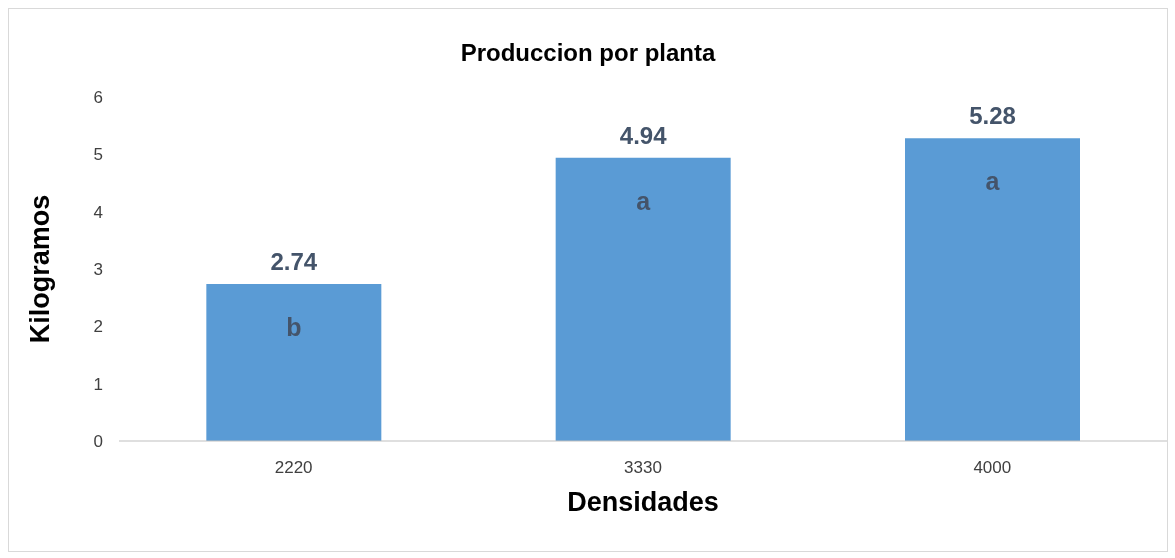 Image resolution: width=1175 pixels, height=558 pixels. What do you see at coordinates (98, 98) in the screenshot?
I see `y-tick-label: 6` at bounding box center [98, 98].